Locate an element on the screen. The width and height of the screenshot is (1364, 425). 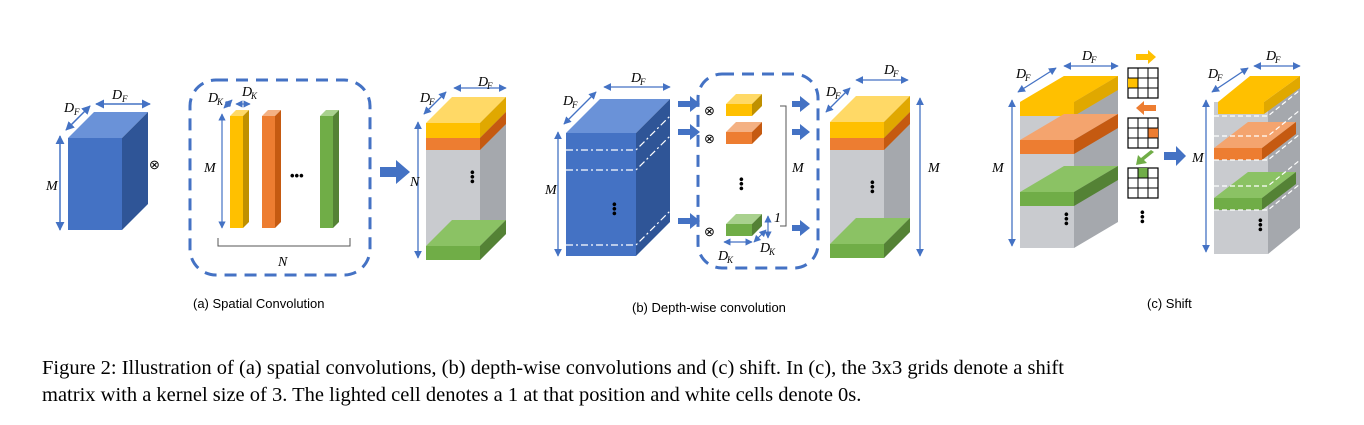
label-m-b-kernel: M is located at coordinates (798, 168).